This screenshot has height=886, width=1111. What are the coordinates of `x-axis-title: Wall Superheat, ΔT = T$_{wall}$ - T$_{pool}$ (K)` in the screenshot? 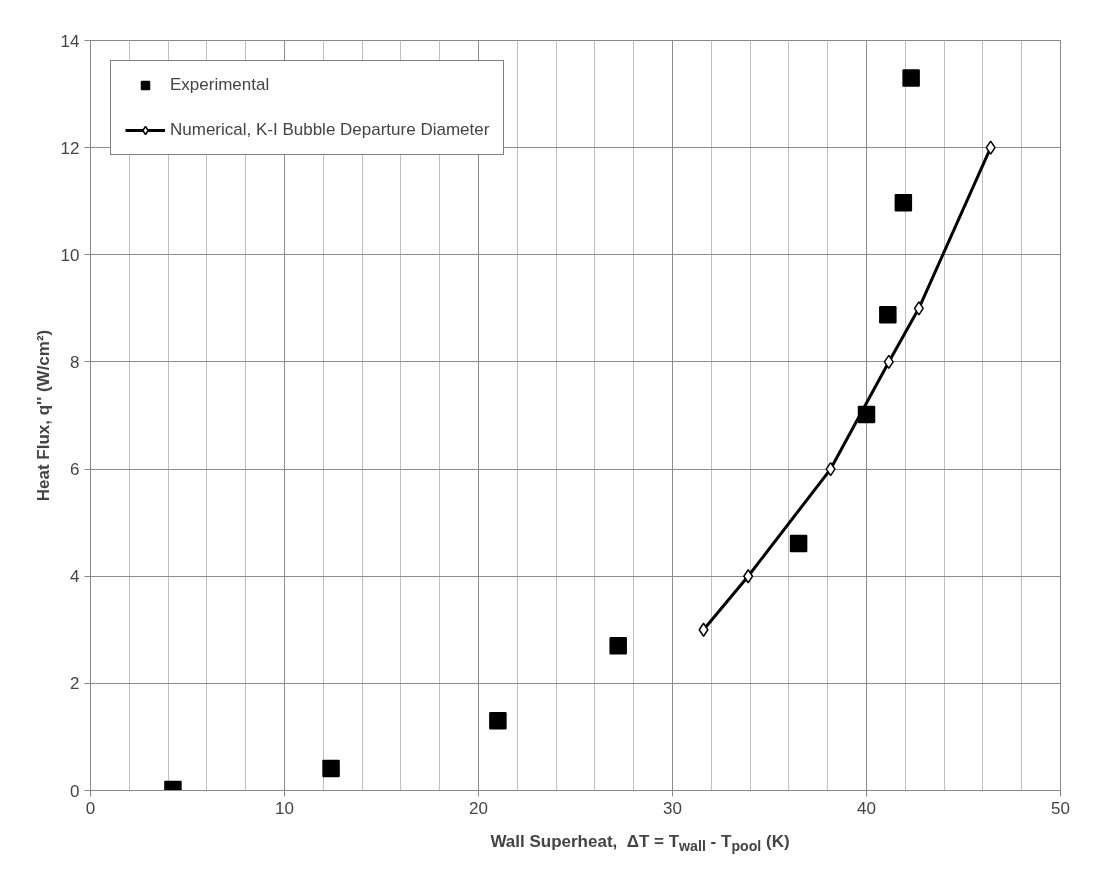 It's located at (640, 844).